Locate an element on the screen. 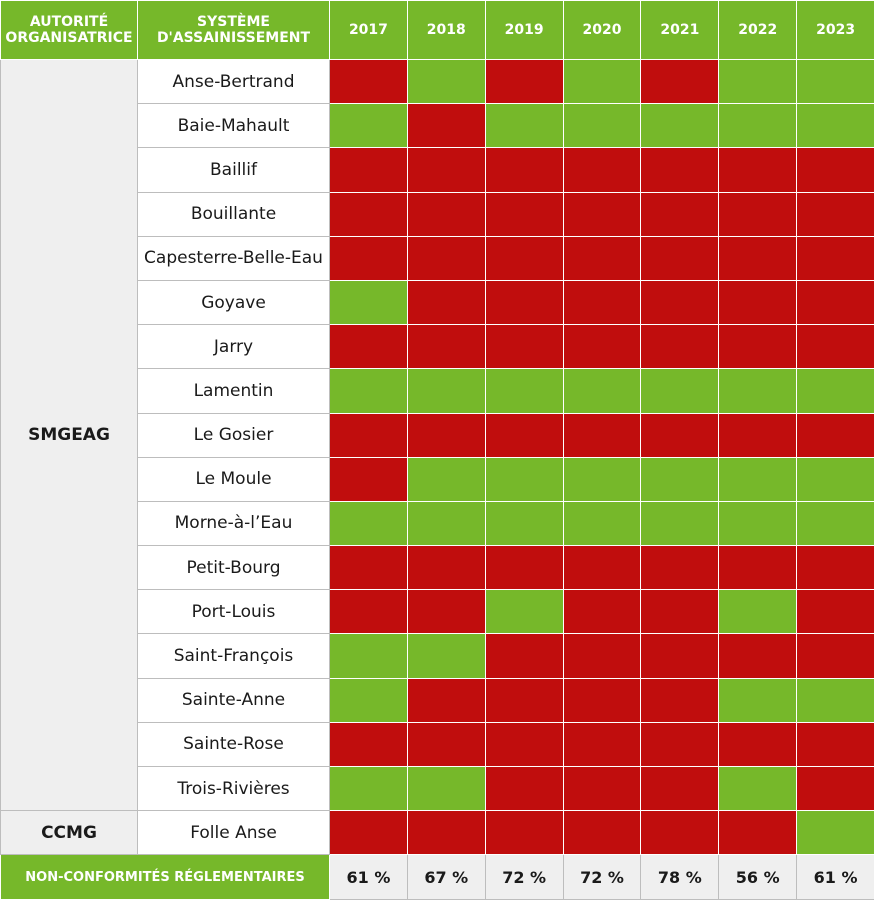 Image resolution: width=874 pixels, height=902 pixels. system-name-cell: Le Gosier is located at coordinates (233, 435).